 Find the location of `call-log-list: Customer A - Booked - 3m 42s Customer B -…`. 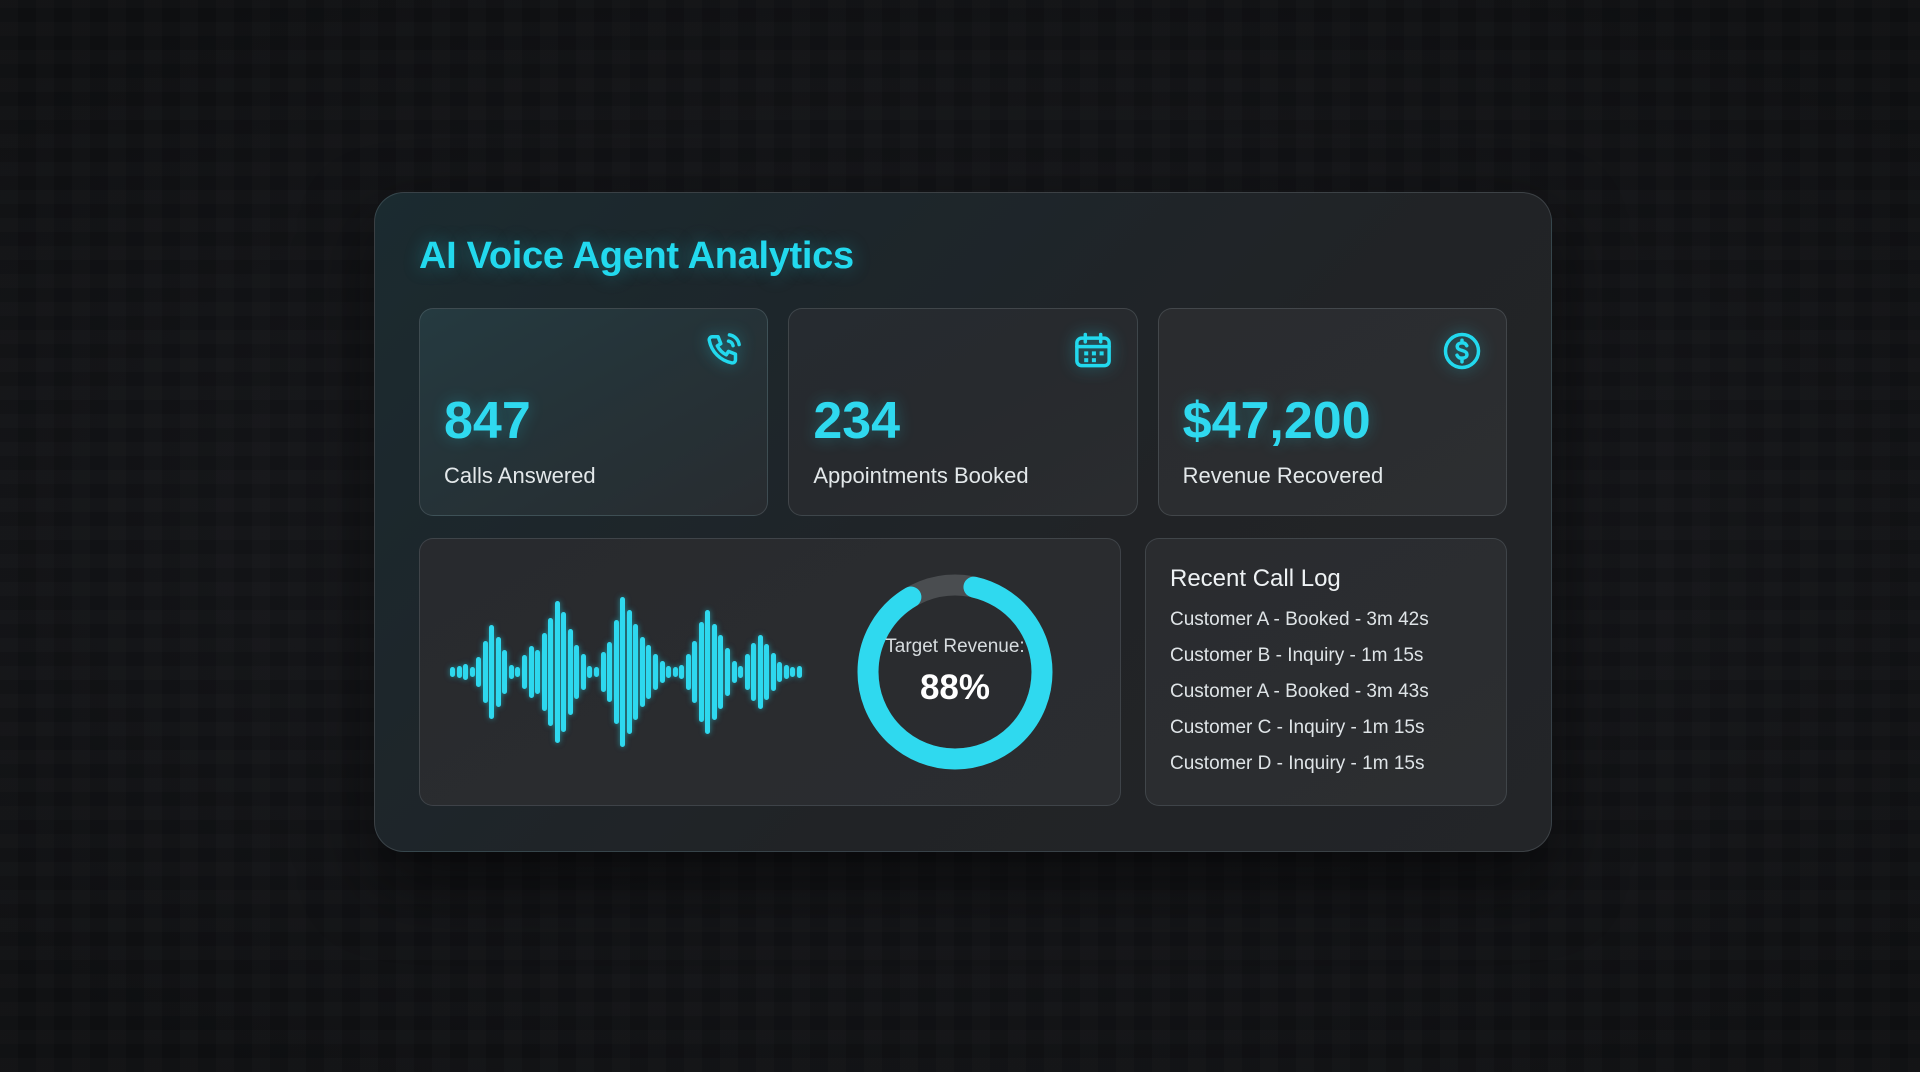

call-log-list: Customer A - Booked - 3m 42s Customer B -… is located at coordinates (1326, 692).